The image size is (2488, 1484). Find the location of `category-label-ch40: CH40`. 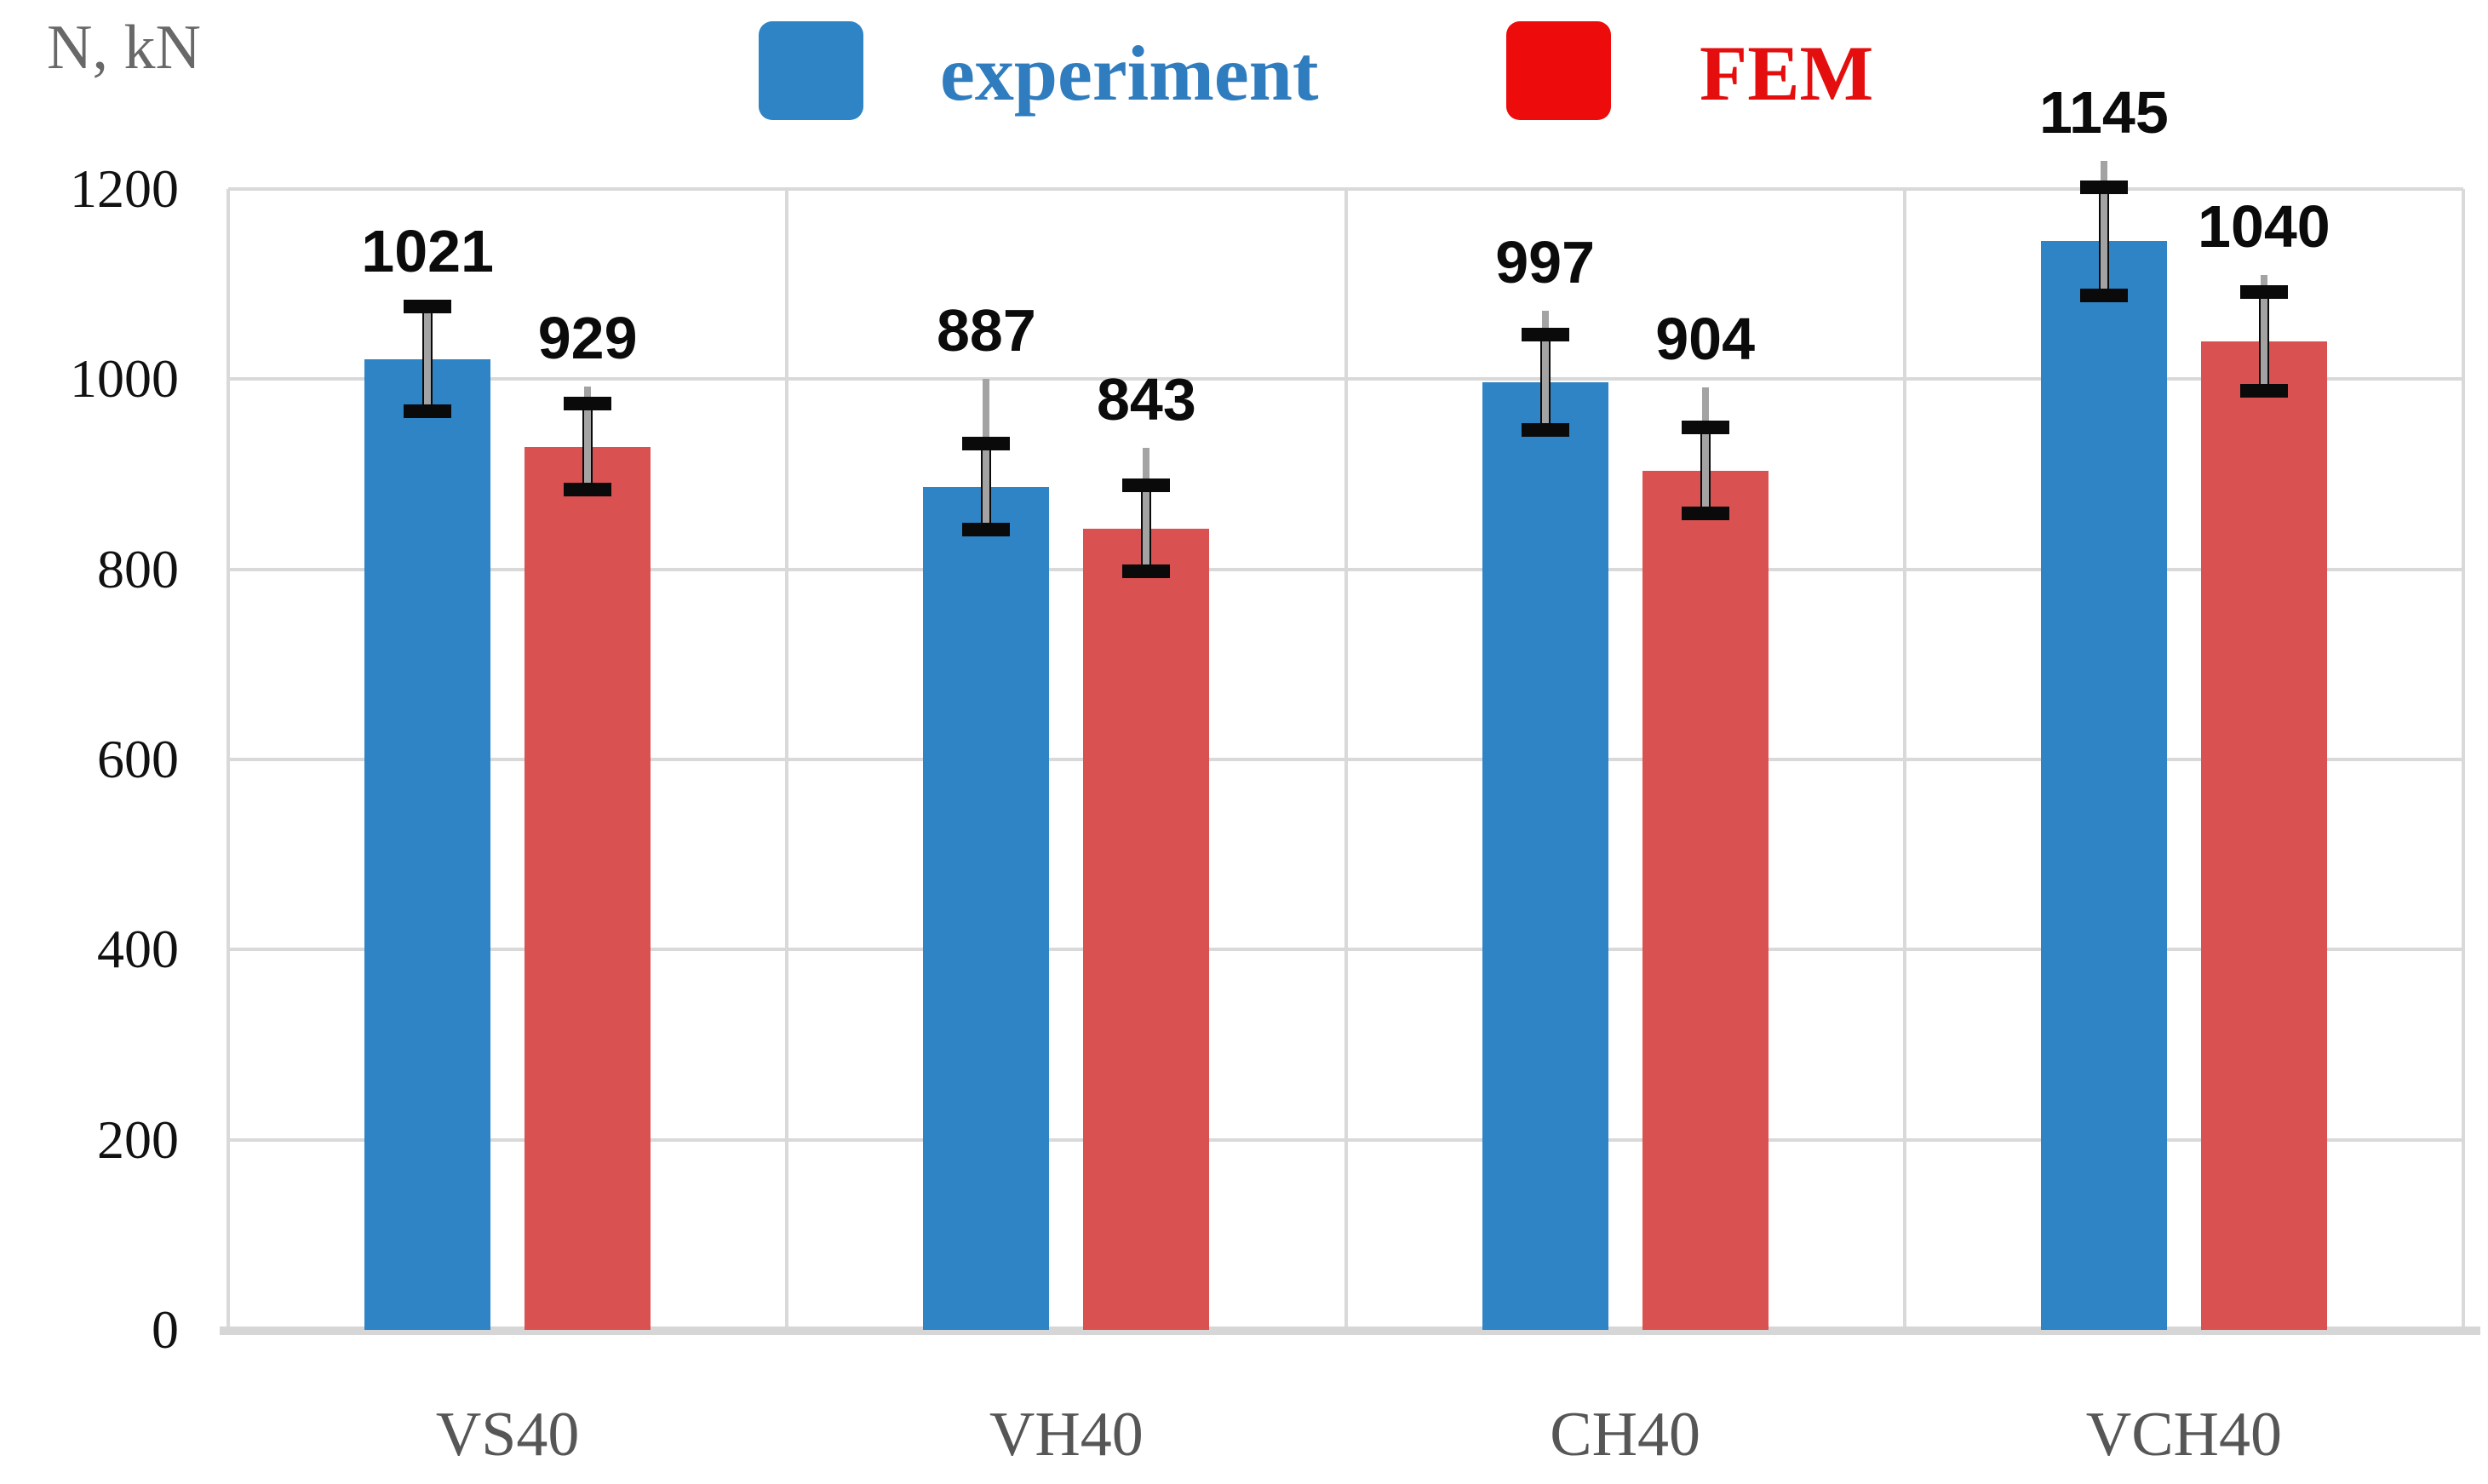

category-label-ch40: CH40 is located at coordinates (1625, 1435).